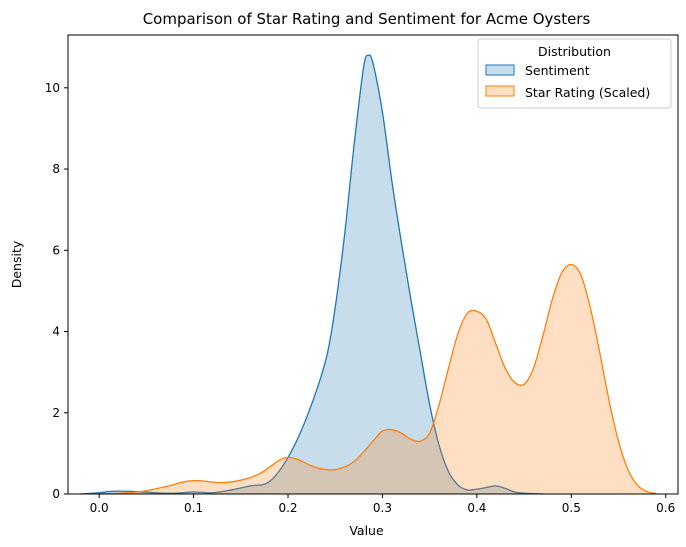 This screenshot has width=686, height=547. Describe the element at coordinates (16, 264) in the screenshot. I see `y-axis-label: Density` at that location.